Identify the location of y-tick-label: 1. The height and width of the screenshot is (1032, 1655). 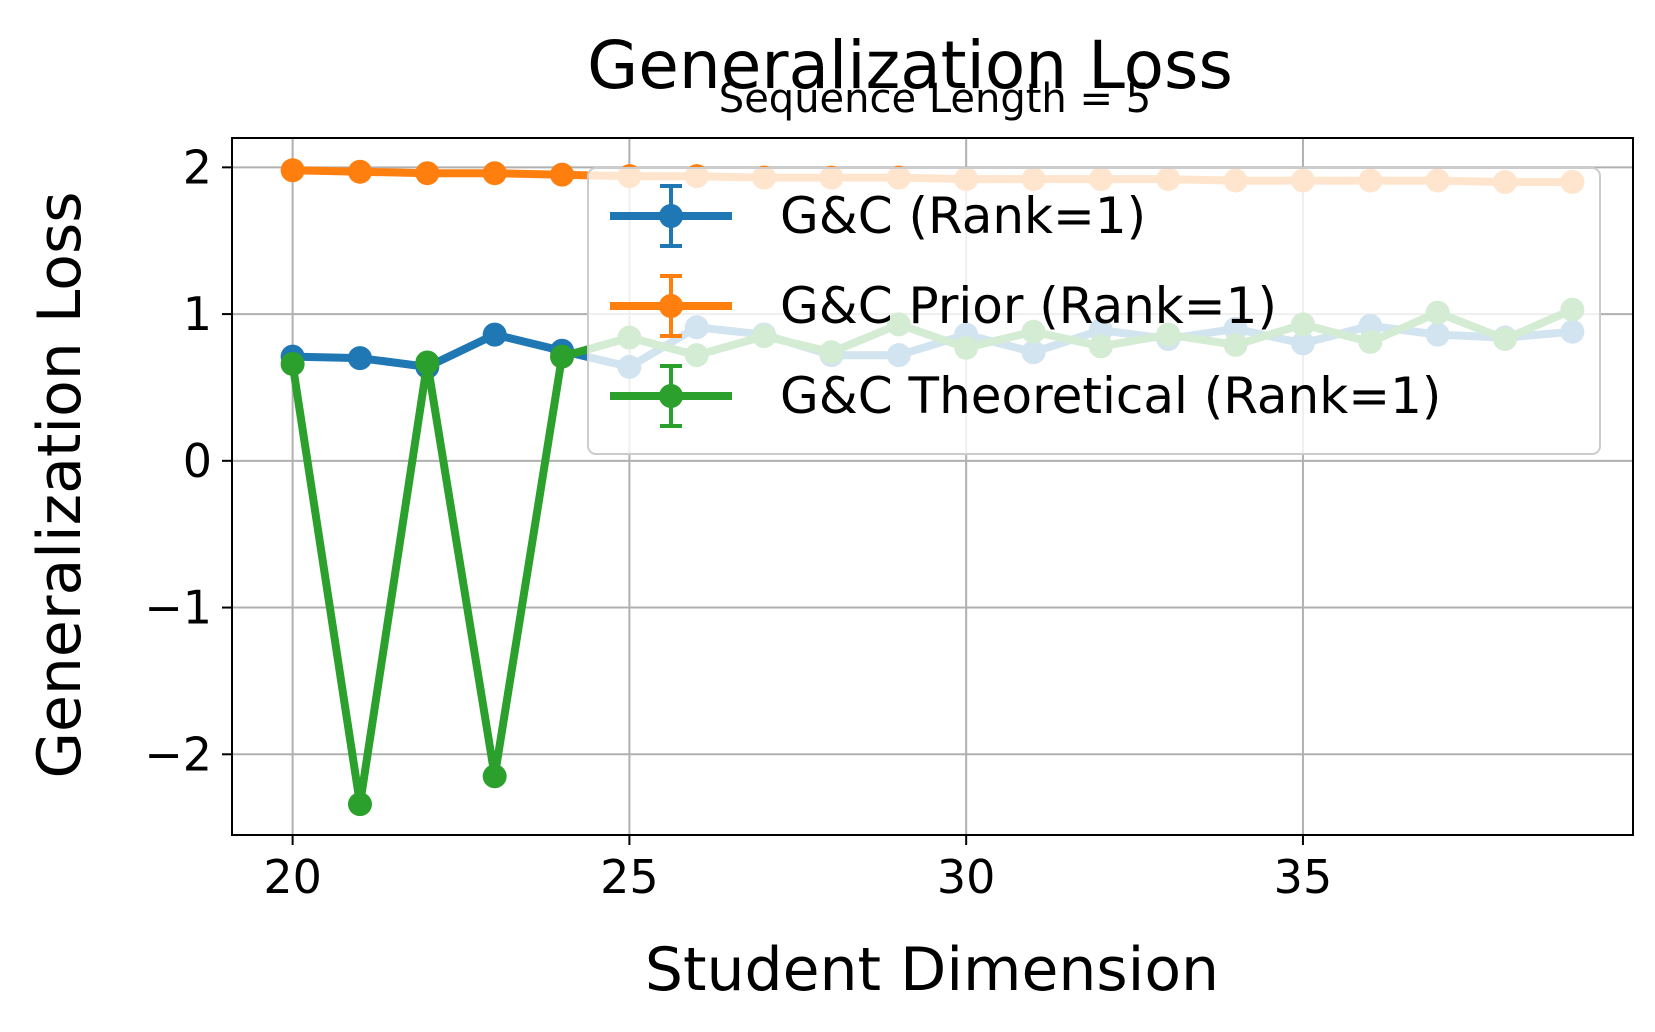
(197, 314).